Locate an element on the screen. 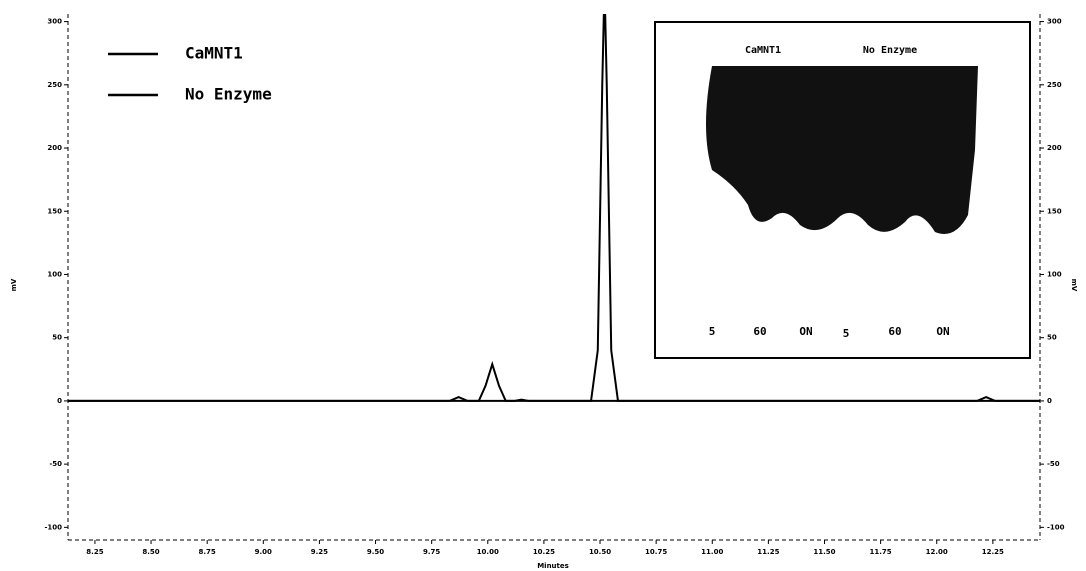 The width and height of the screenshot is (1086, 571). inset-header: No Enzyme is located at coordinates (890, 50).